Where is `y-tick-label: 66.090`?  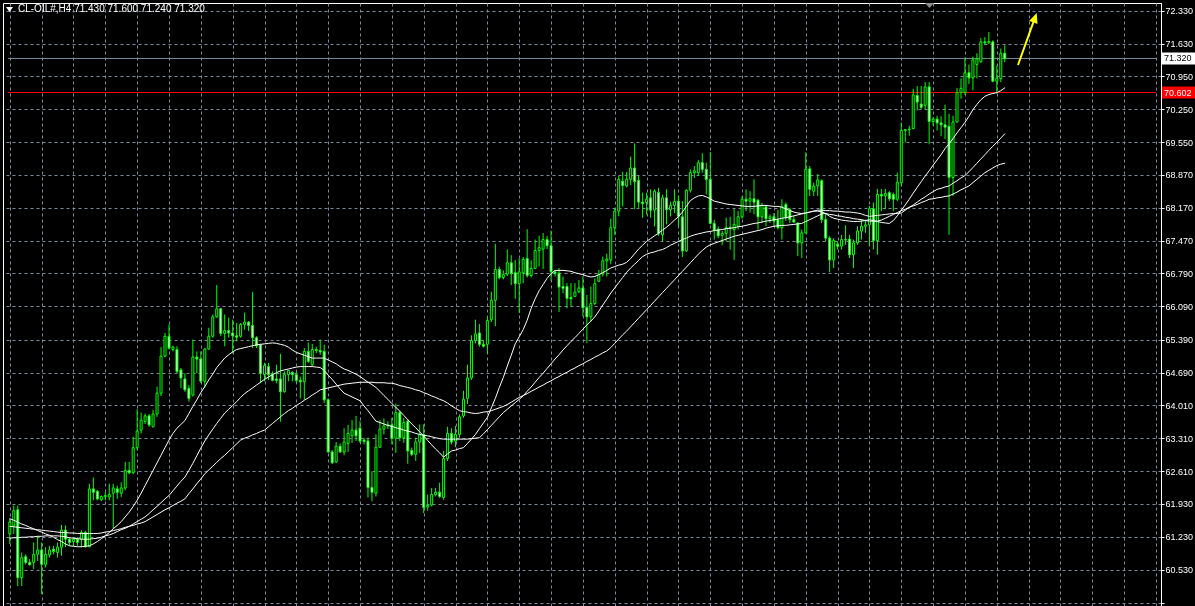 y-tick-label: 66.090 is located at coordinates (1179, 306).